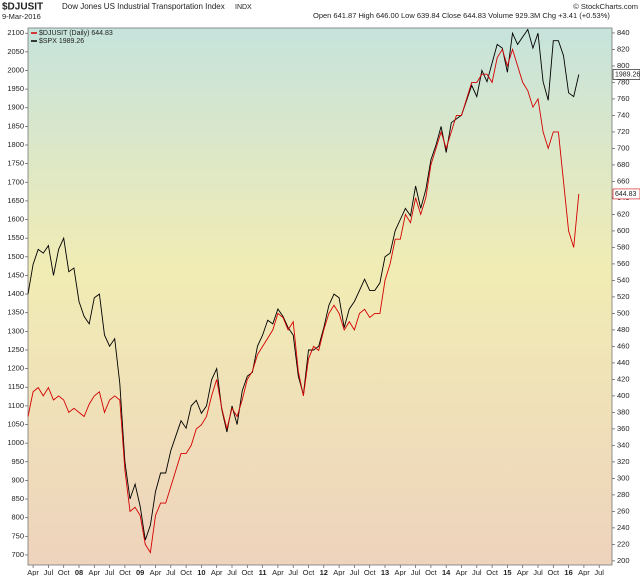  I want to click on y2-tick-label: 480, so click(623, 329).